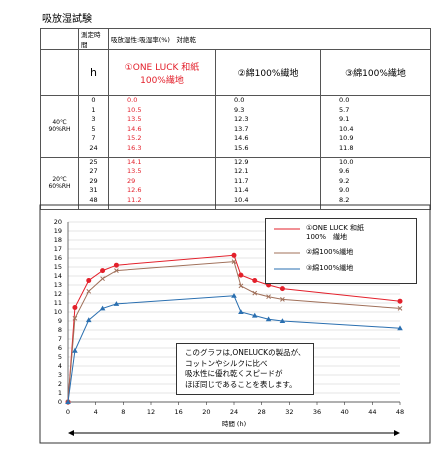  Describe the element at coordinates (123, 412) in the screenshot. I see `x-tick-label: 8` at that location.